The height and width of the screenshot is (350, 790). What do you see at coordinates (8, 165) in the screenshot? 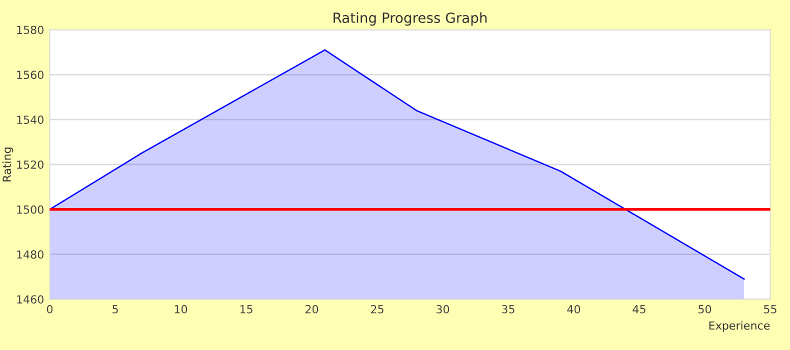
I see `y-axis-title: Rating` at bounding box center [8, 165].